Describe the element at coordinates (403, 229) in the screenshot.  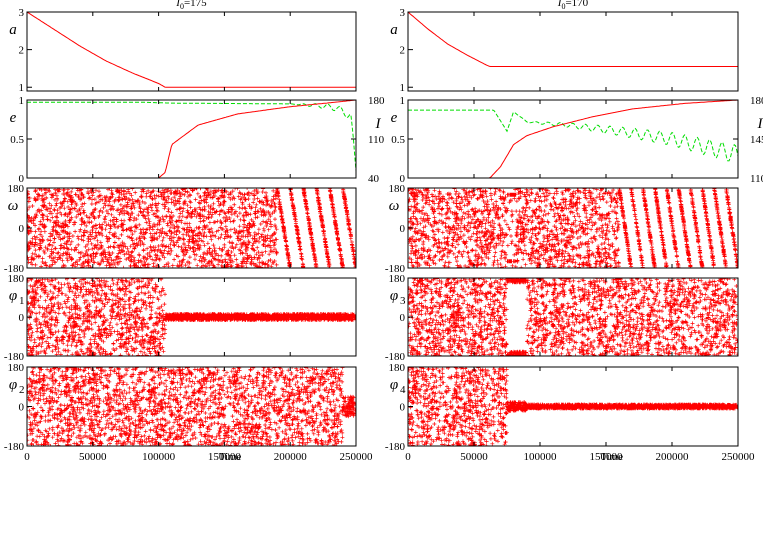
I see `panel-right-omega-ytick-label: 0` at that location.